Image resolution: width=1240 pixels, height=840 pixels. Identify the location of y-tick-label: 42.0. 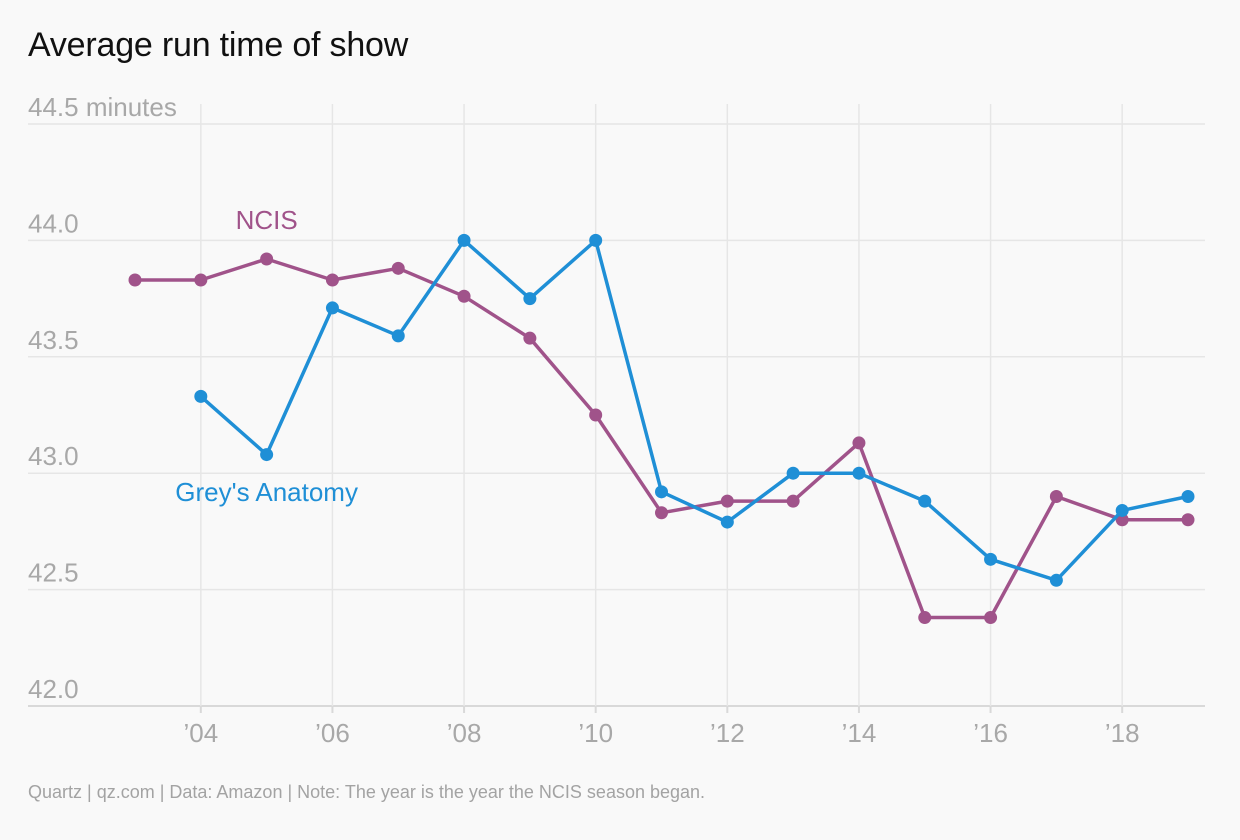
(53, 689).